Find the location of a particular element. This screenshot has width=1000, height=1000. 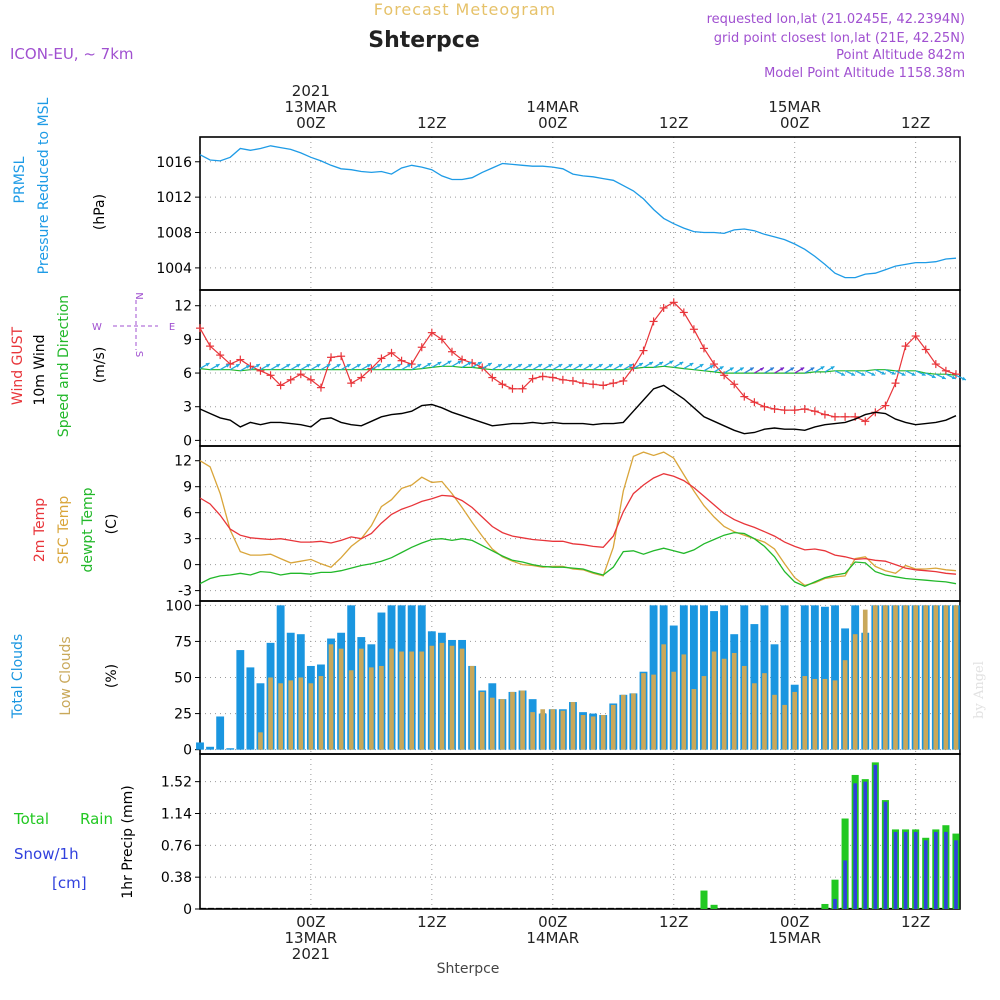

bottom-time-label-1-0: 12Z is located at coordinates (431, 922).